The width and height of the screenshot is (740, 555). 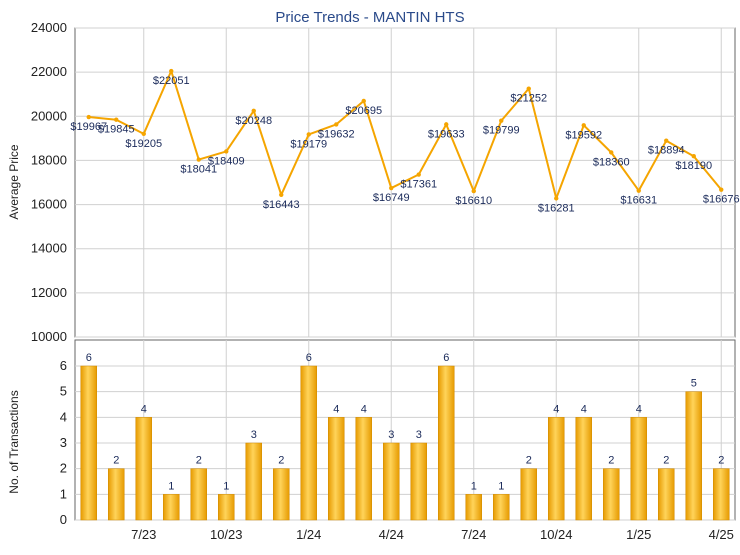 I want to click on price-point-label: $19967, so click(x=88, y=127).